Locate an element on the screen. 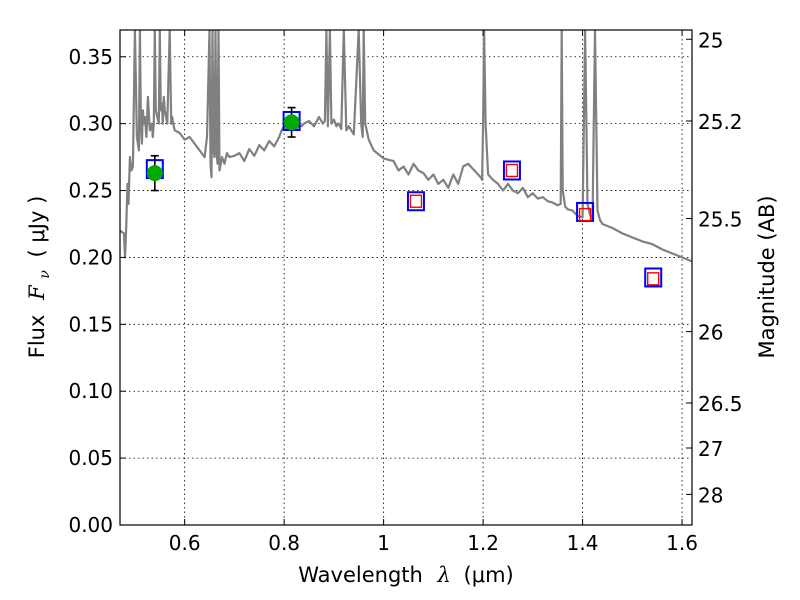  y-axis-label: Flux F ν ( μJy ) is located at coordinates (39, 277).